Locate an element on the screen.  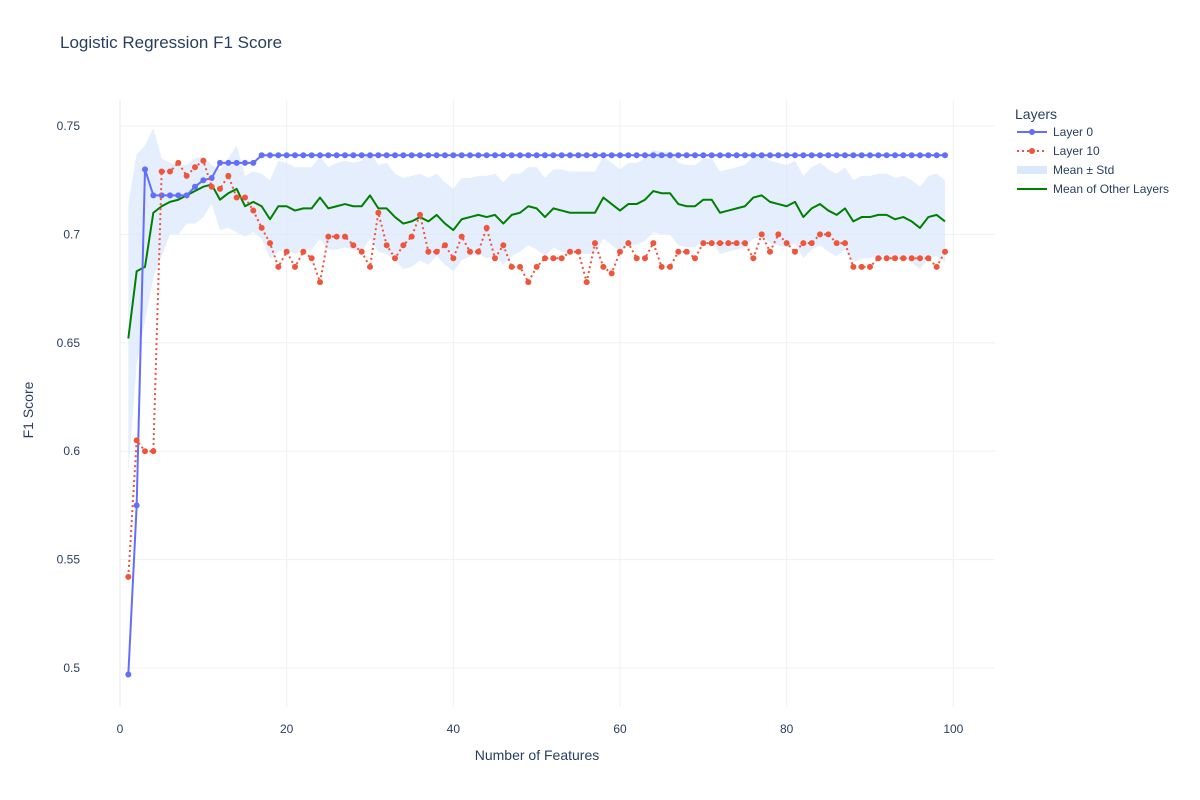
y-tick-label: 0.5 is located at coordinates (71, 668).